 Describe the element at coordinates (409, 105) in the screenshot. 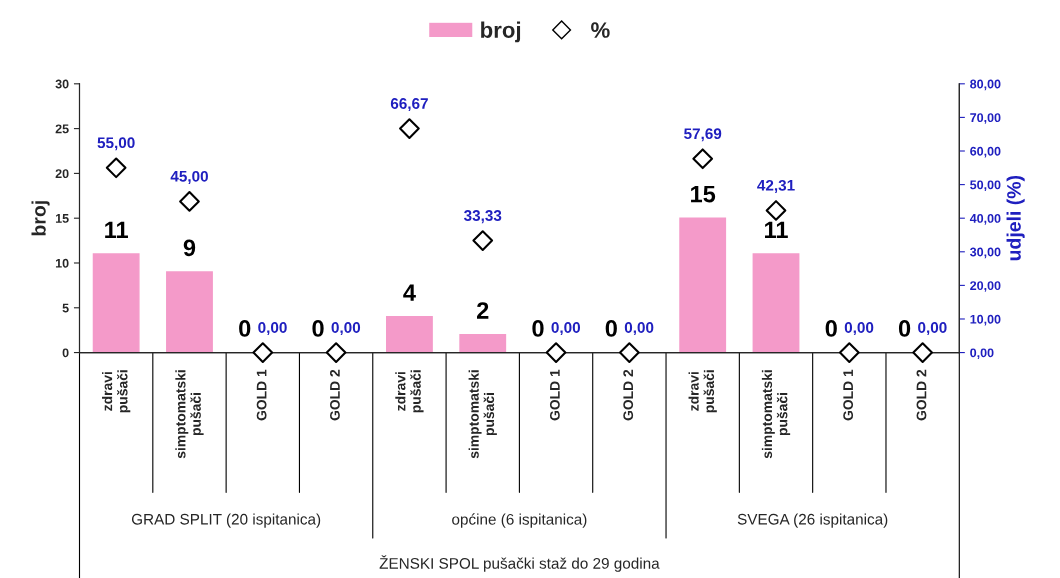

I see `data-label: 66,67` at that location.